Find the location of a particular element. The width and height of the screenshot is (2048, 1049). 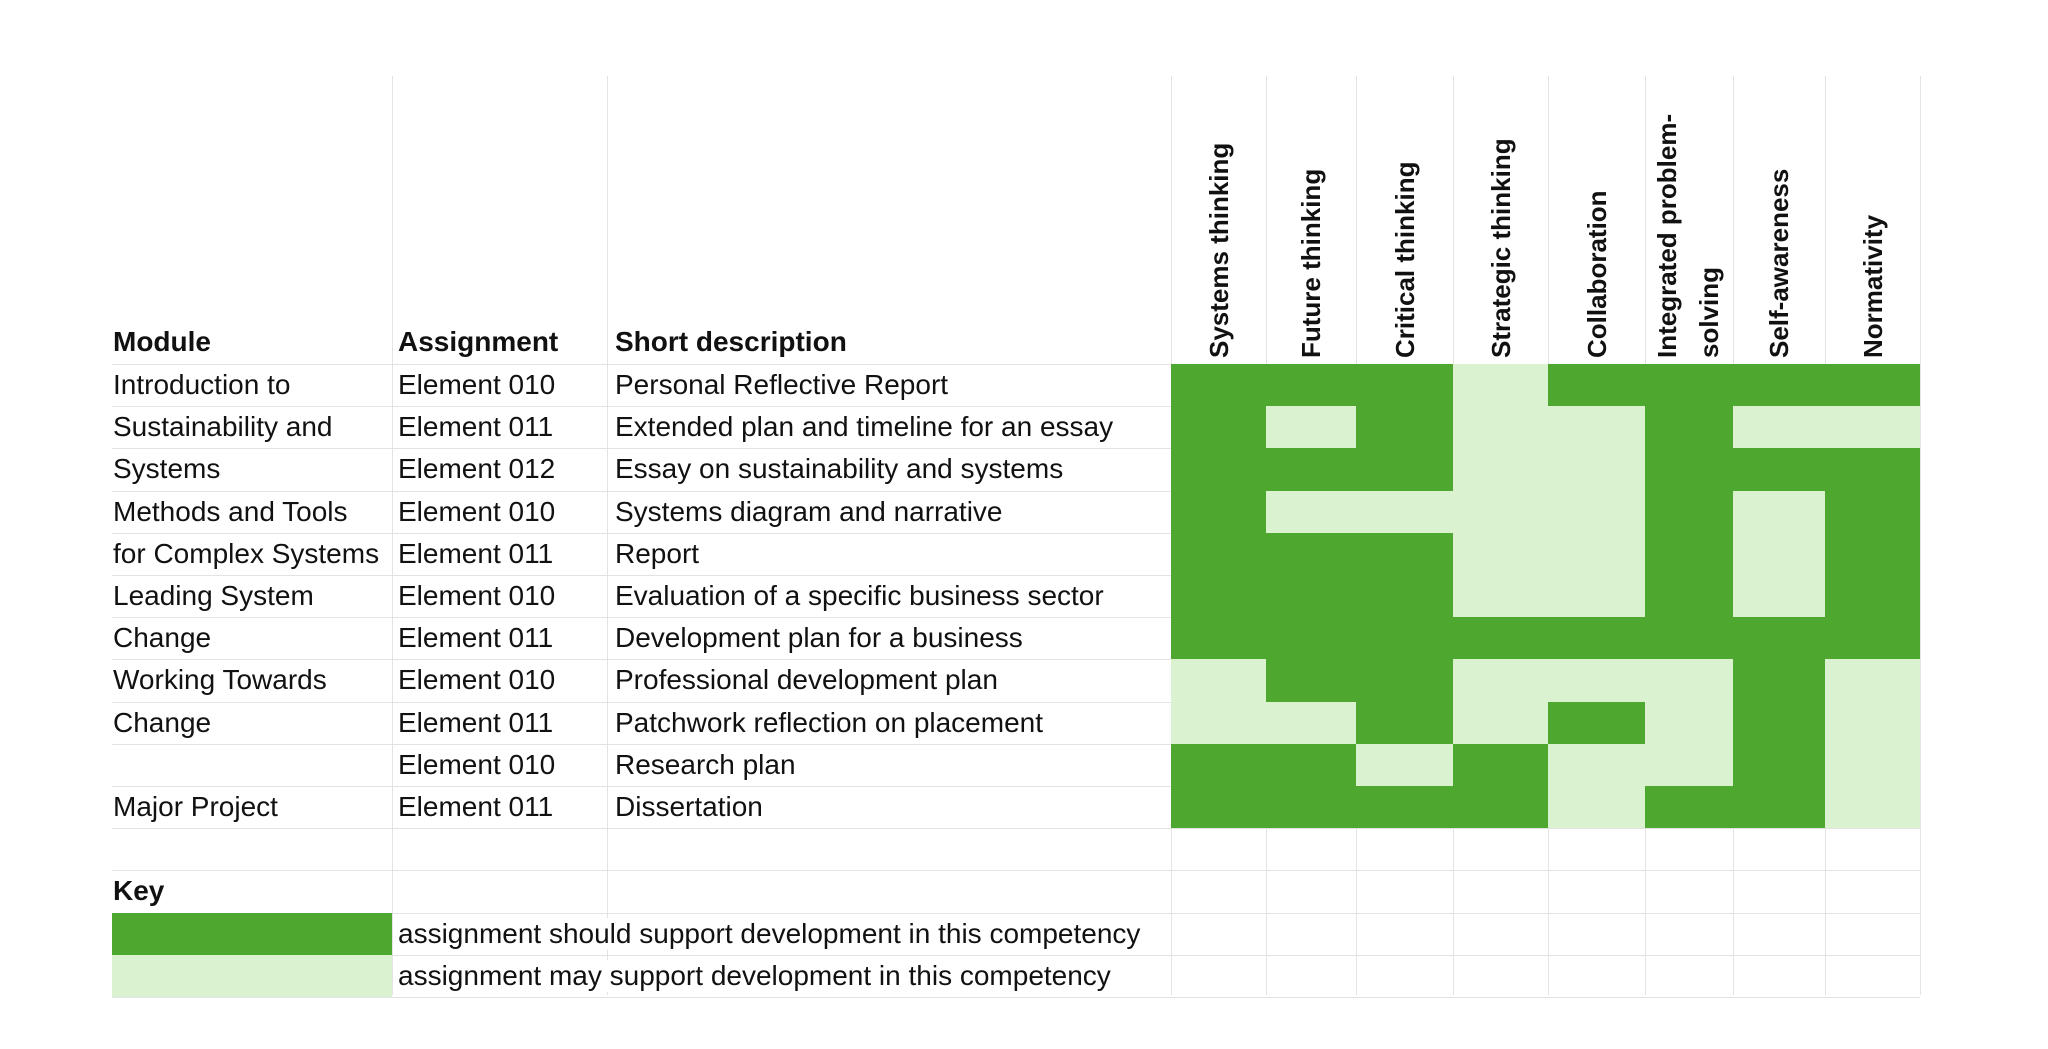

competency-header-5: Collaboration is located at coordinates (1597, 274).